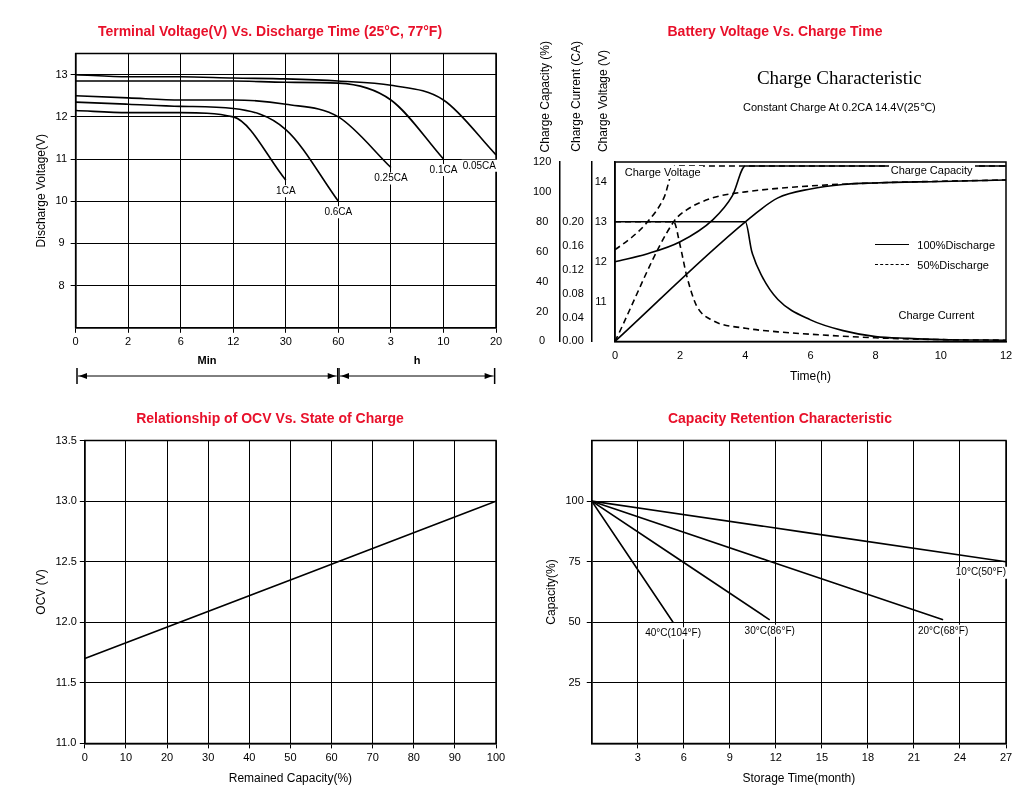 The height and width of the screenshot is (798, 1035). What do you see at coordinates (810, 376) in the screenshot?
I see `x-axis-title: Time(h)` at bounding box center [810, 376].